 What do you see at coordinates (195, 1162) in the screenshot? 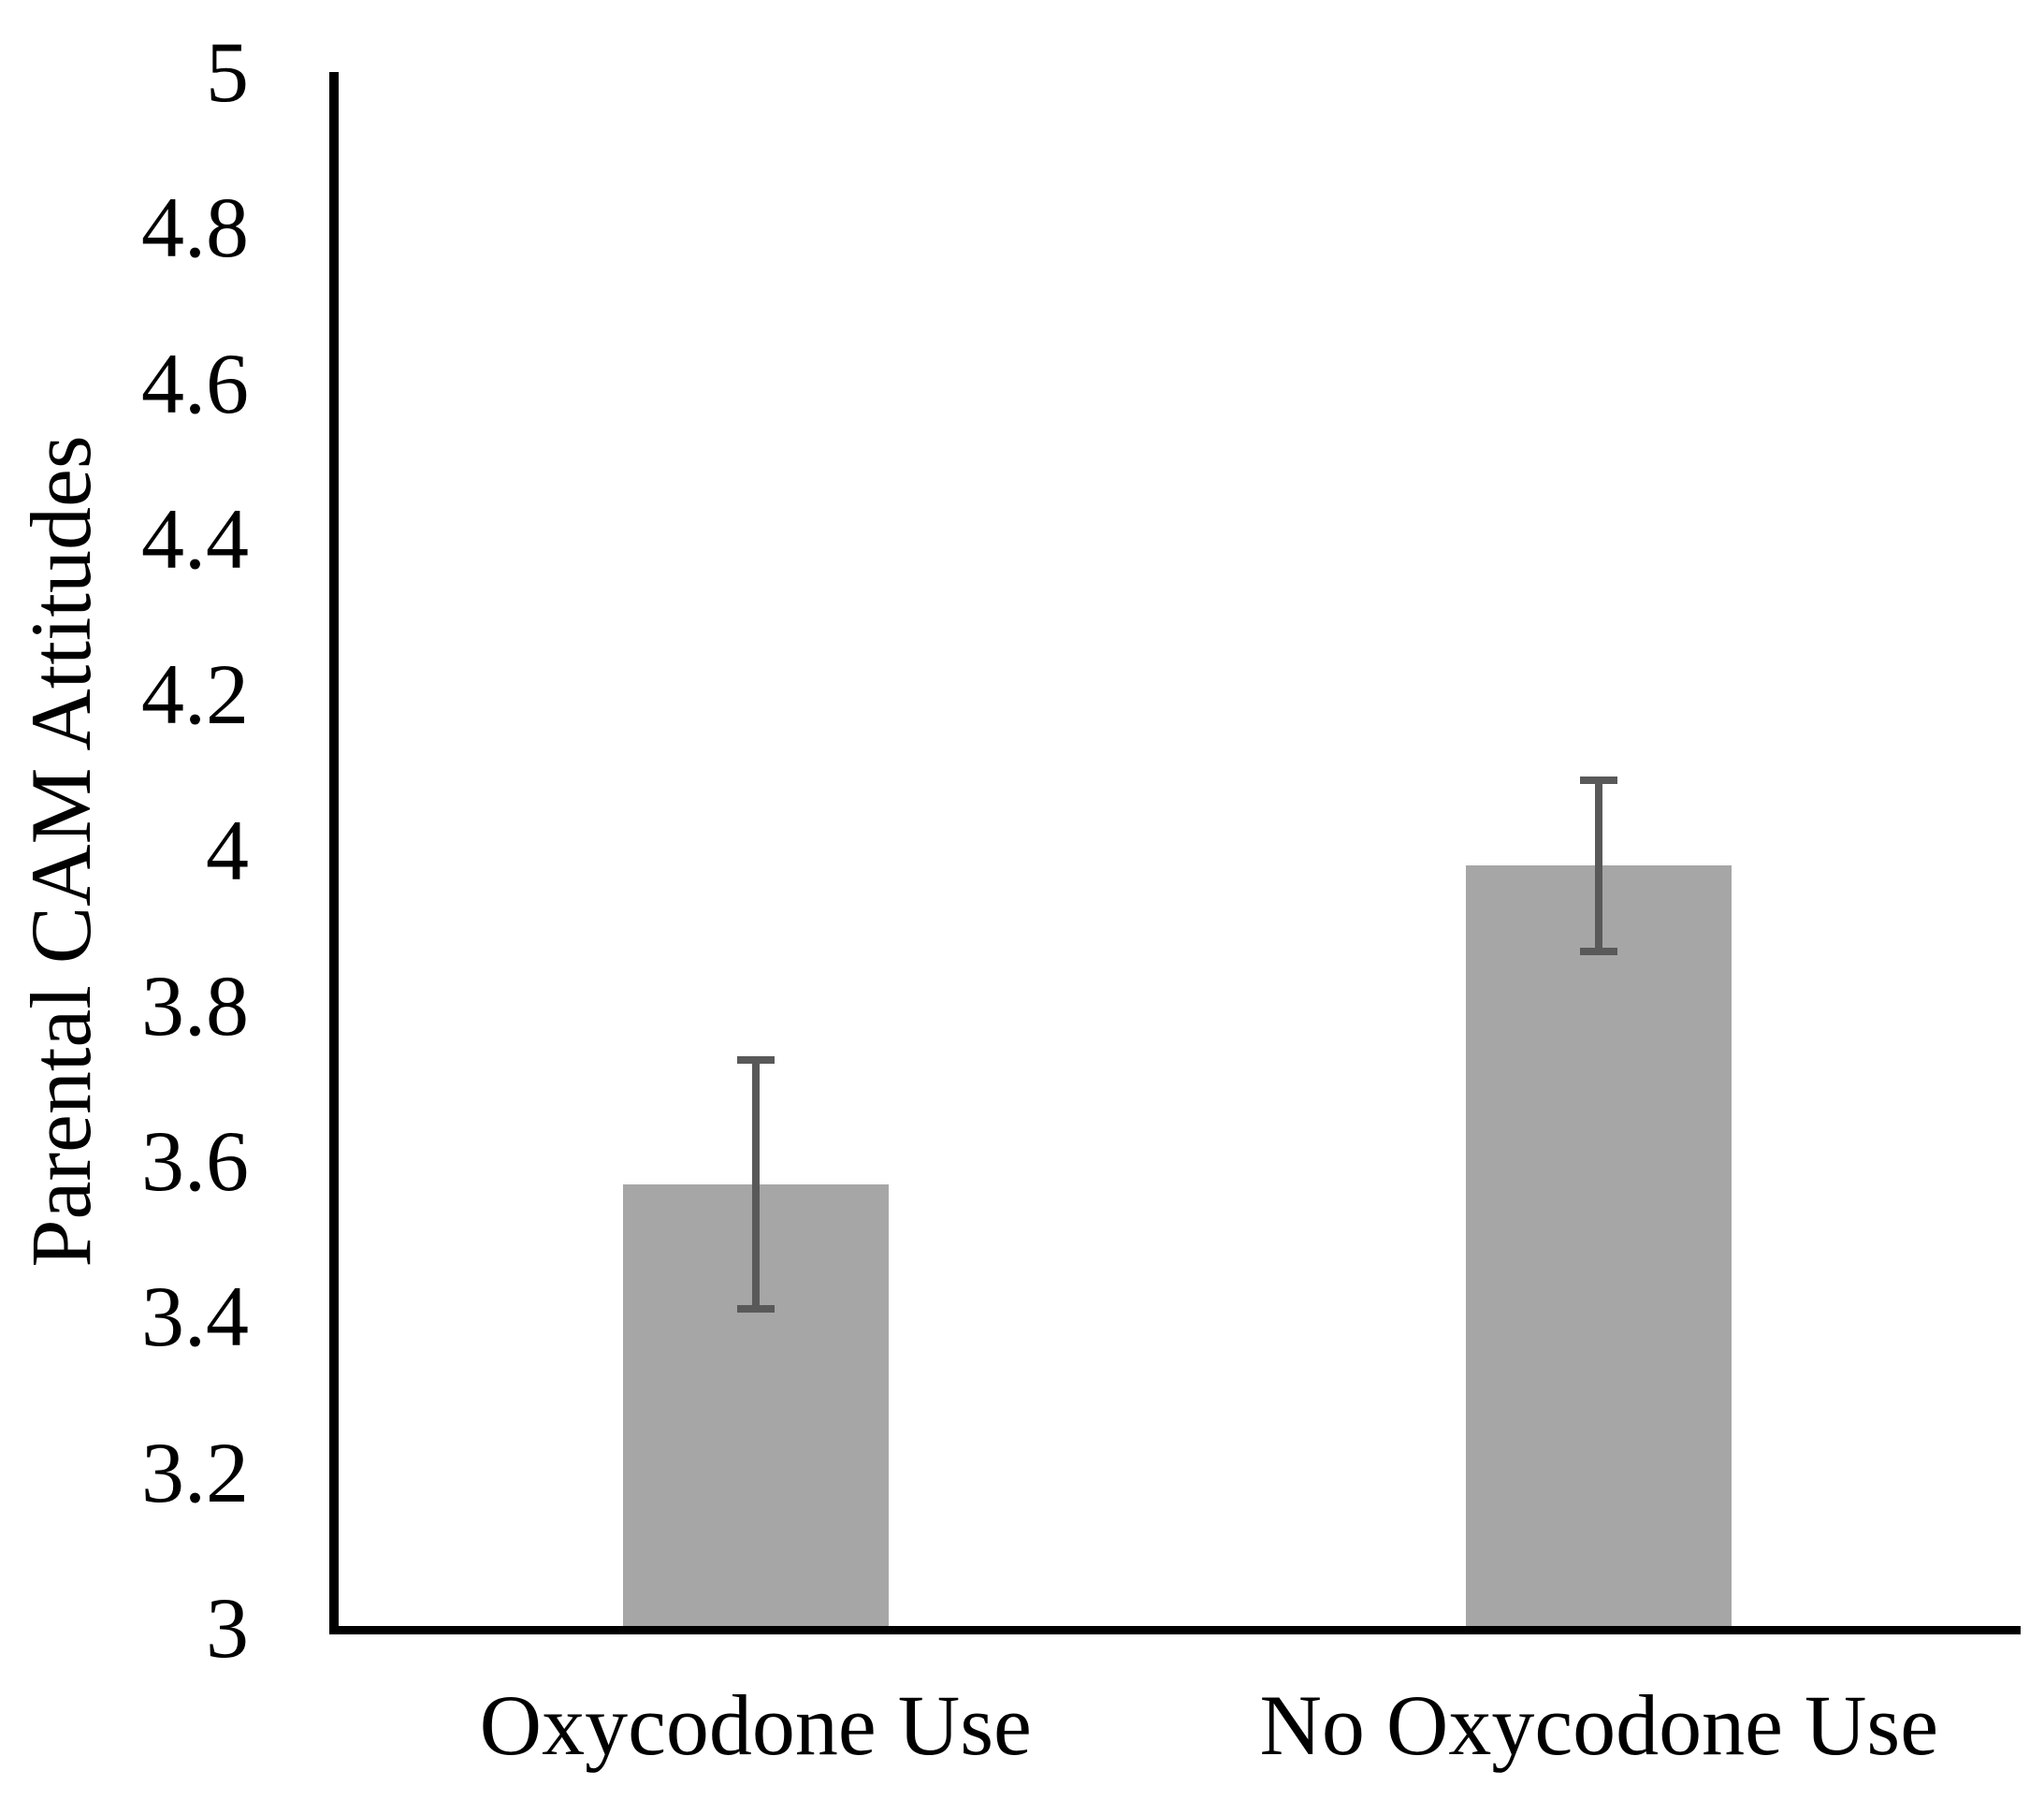
I see `y-tick-label: 3.6` at bounding box center [195, 1162].